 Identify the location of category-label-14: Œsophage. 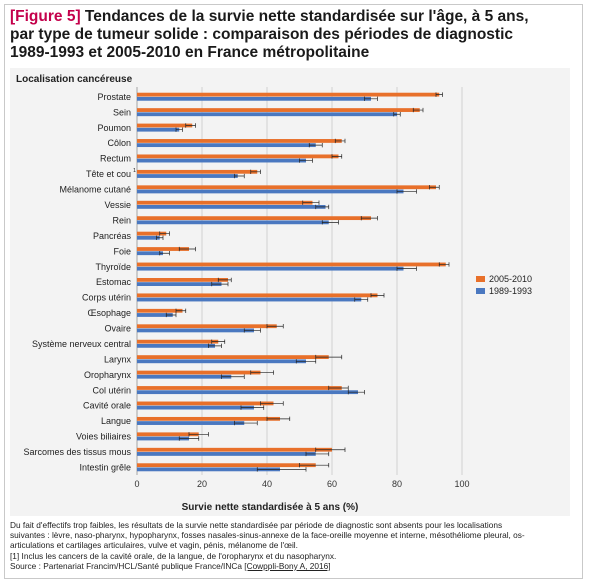
(109, 313).